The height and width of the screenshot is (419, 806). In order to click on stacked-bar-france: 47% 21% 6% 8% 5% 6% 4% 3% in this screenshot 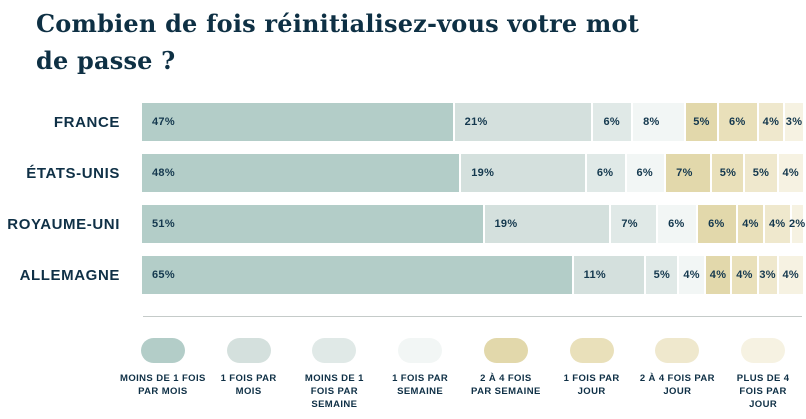, I will do `click(472, 122)`.